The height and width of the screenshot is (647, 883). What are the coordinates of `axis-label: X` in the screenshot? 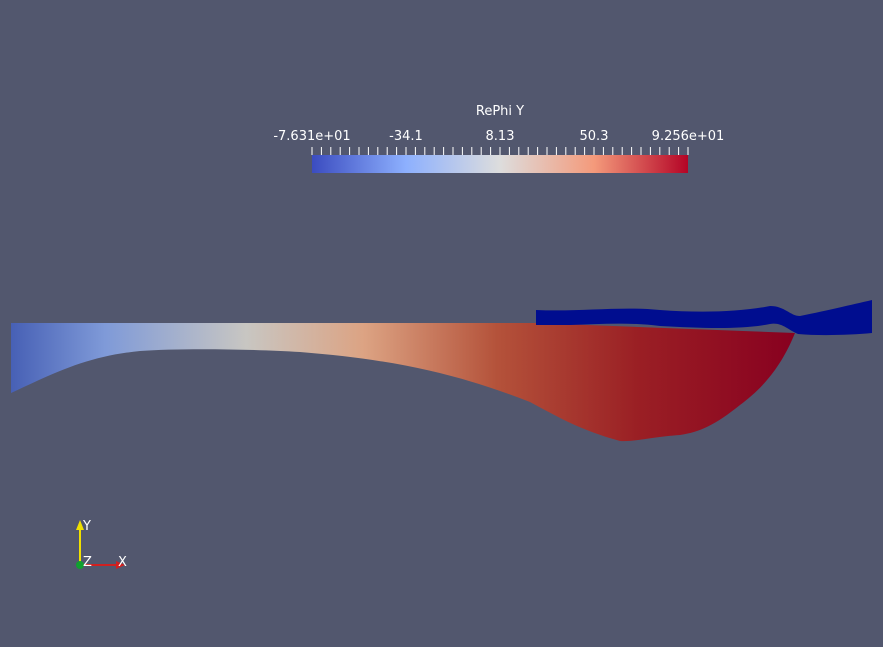 It's located at (122, 562).